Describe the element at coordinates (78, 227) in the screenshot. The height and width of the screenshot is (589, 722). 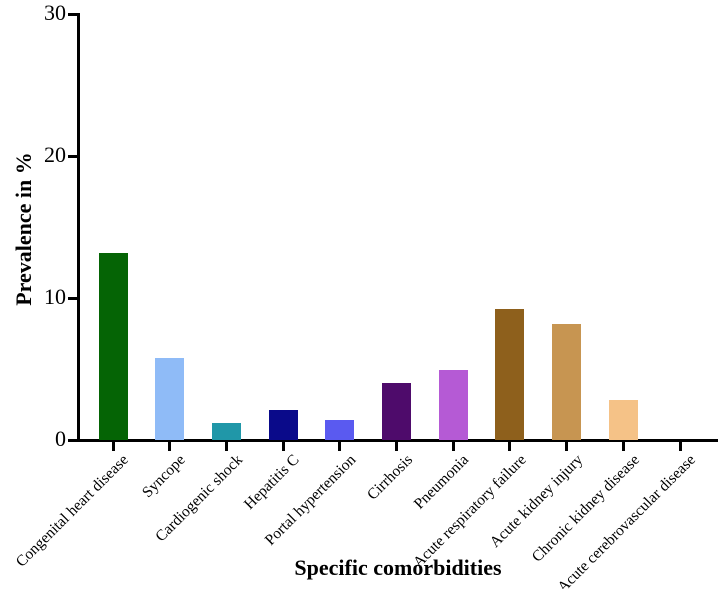
I see `y-axis-line` at that location.